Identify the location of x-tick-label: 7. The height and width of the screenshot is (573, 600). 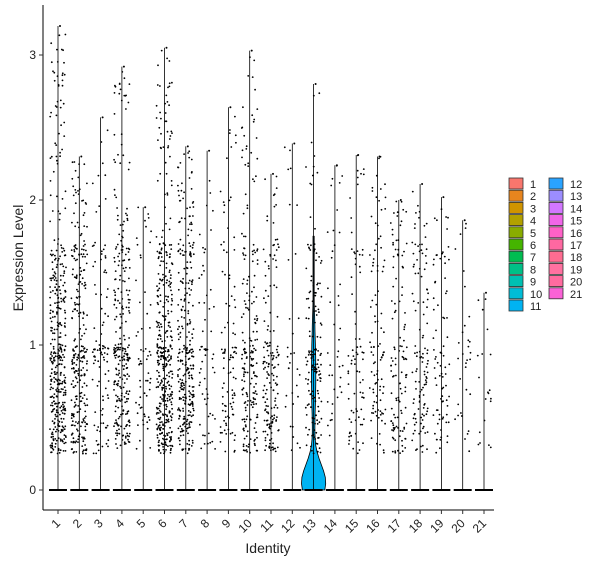
(183, 523).